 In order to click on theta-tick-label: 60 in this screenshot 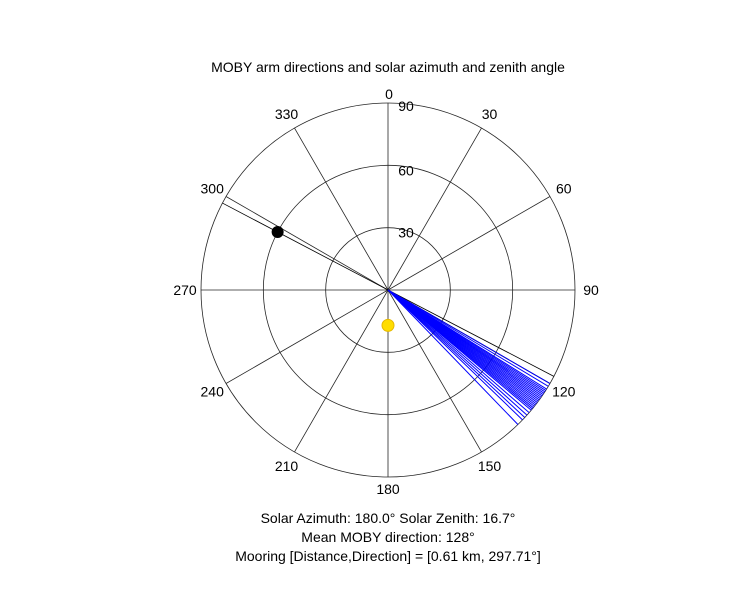, I will do `click(564, 189)`.